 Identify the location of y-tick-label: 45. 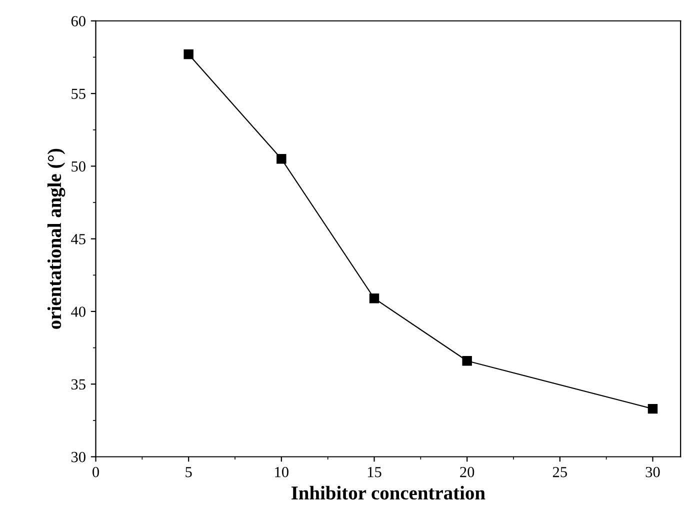
(78, 239).